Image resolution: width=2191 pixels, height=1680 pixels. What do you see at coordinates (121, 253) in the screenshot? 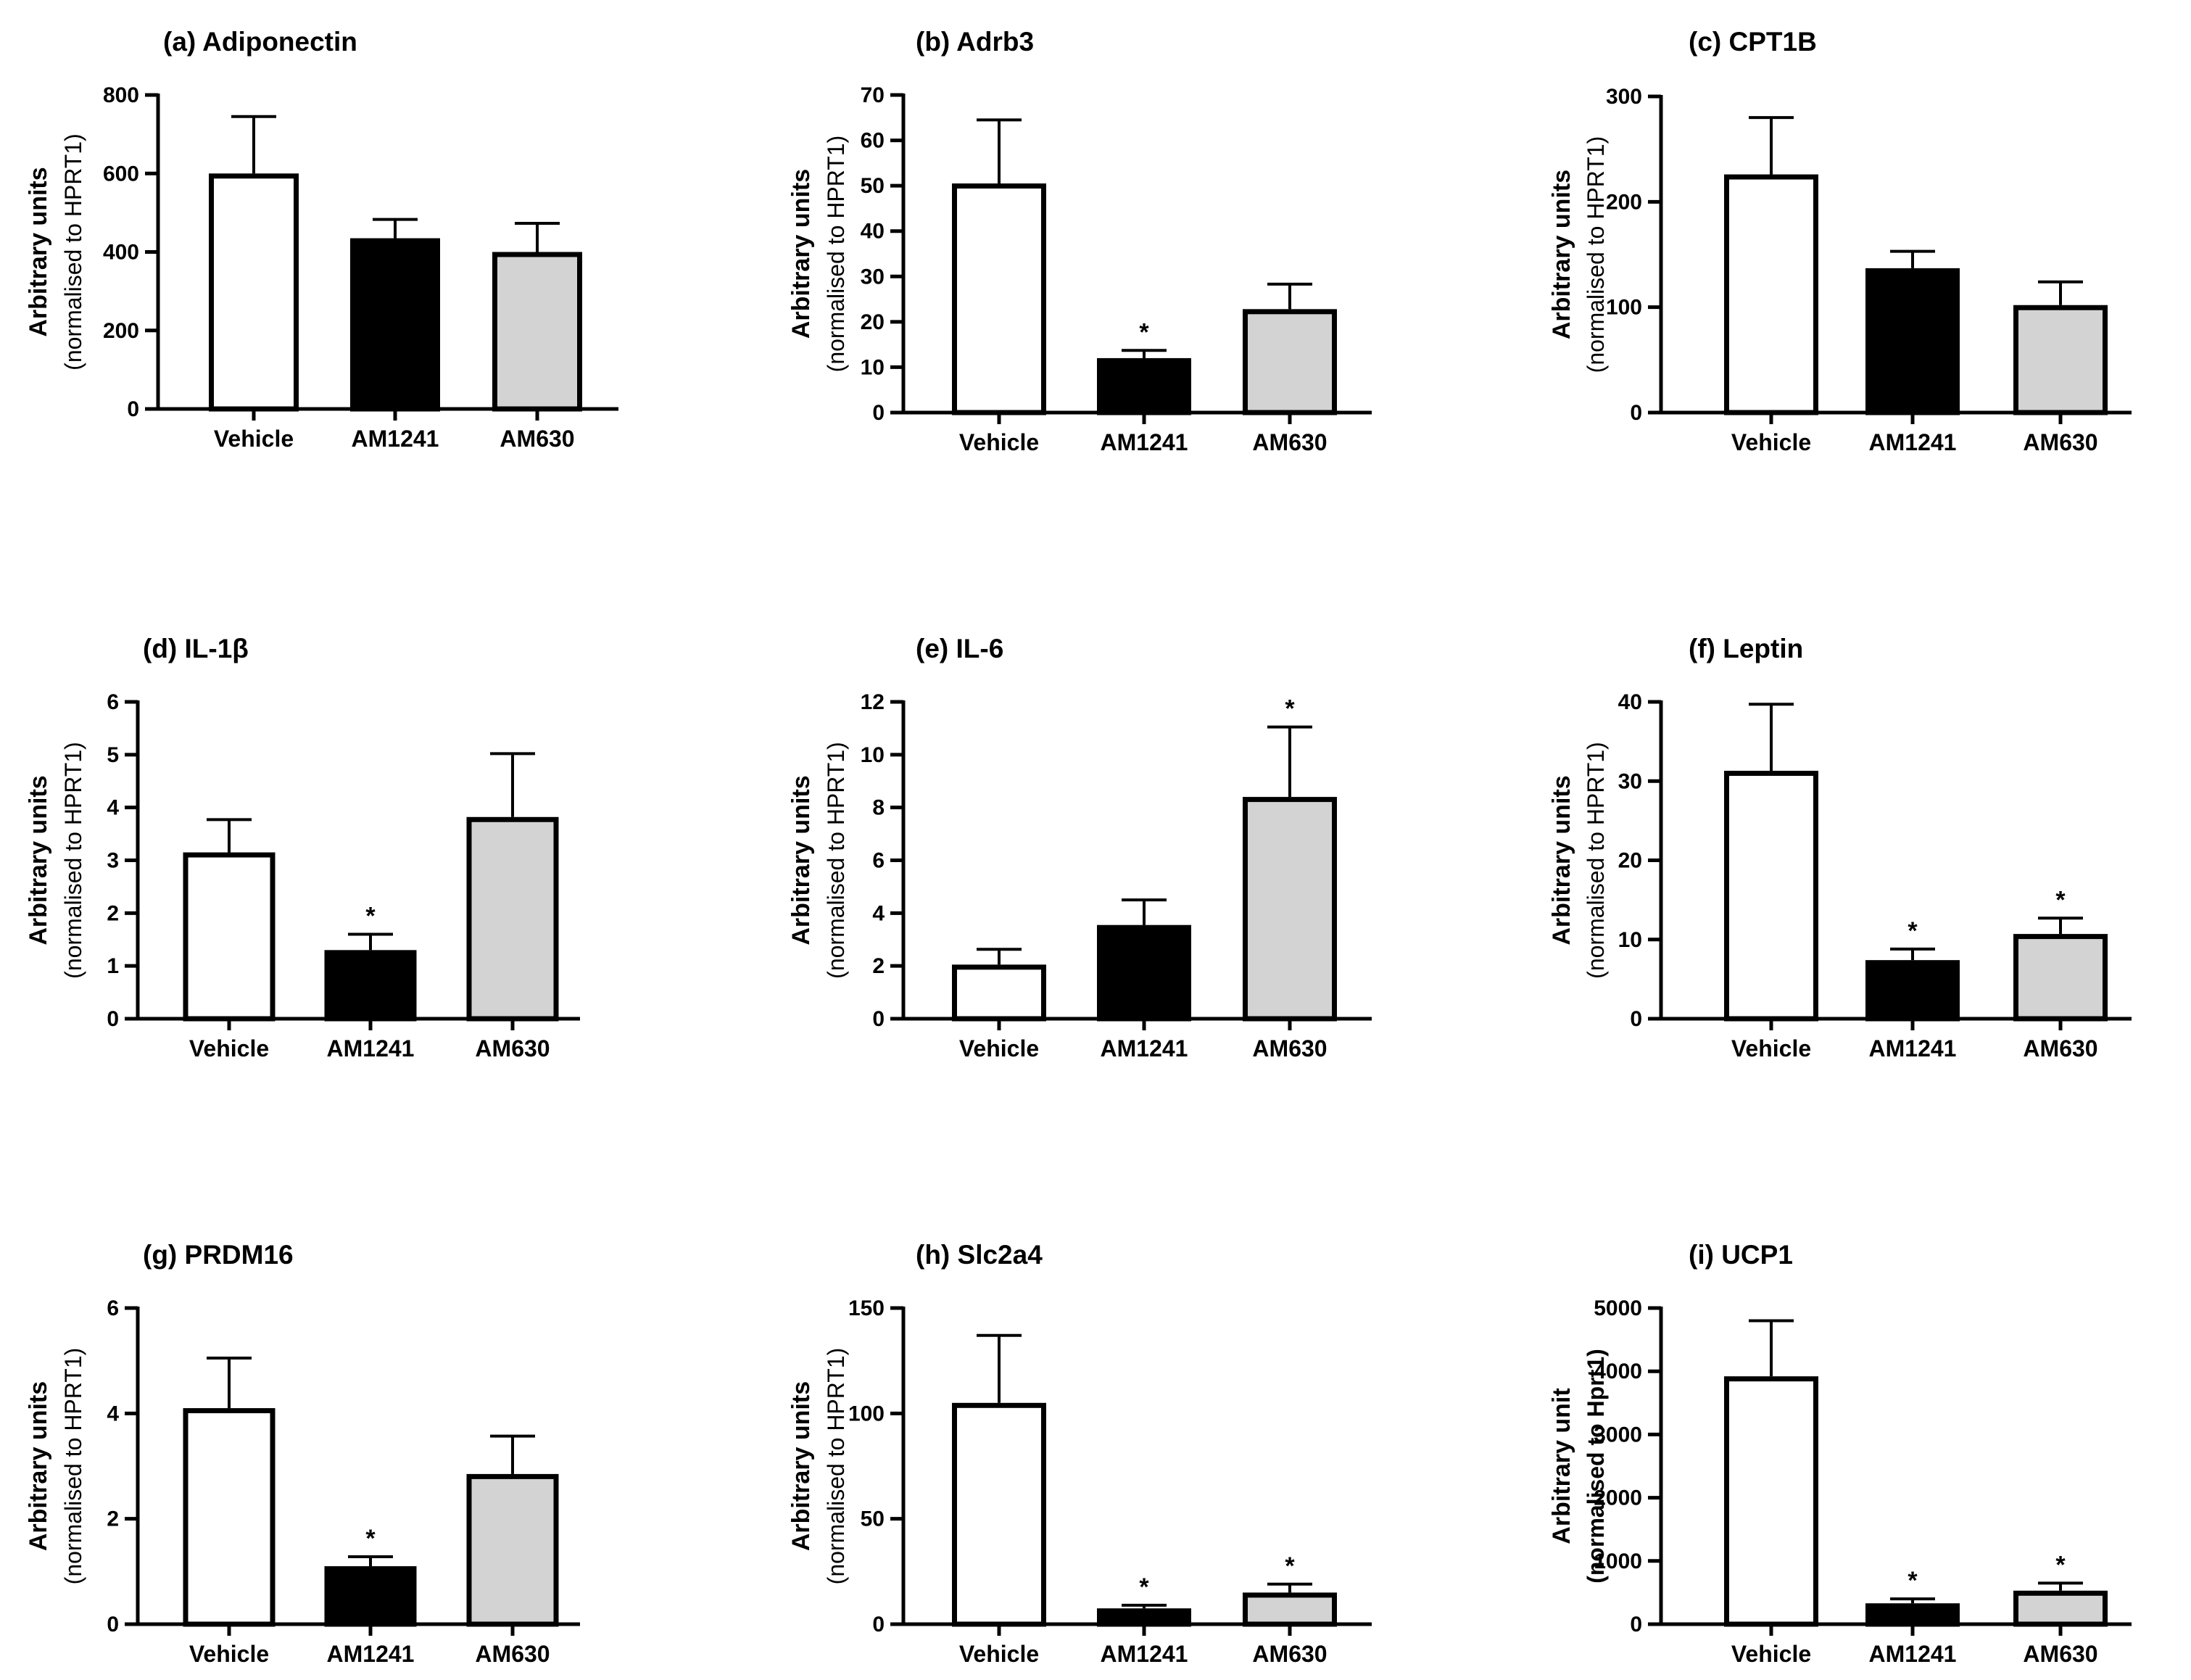
I see `y-tick-label: 400` at bounding box center [121, 253].